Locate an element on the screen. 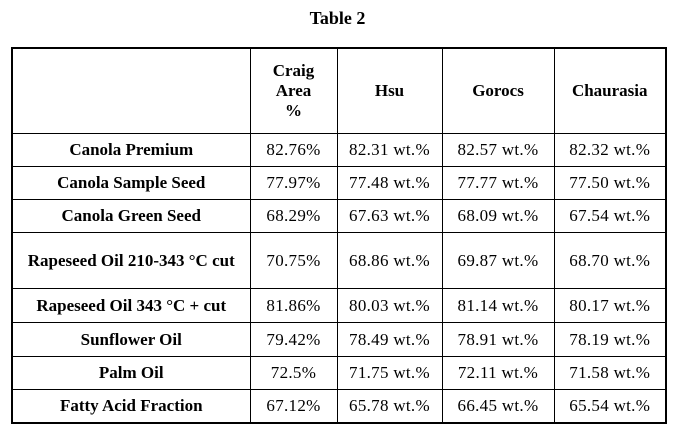 The image size is (675, 440). header-cell-chaurasia: Chaurasia is located at coordinates (610, 91).